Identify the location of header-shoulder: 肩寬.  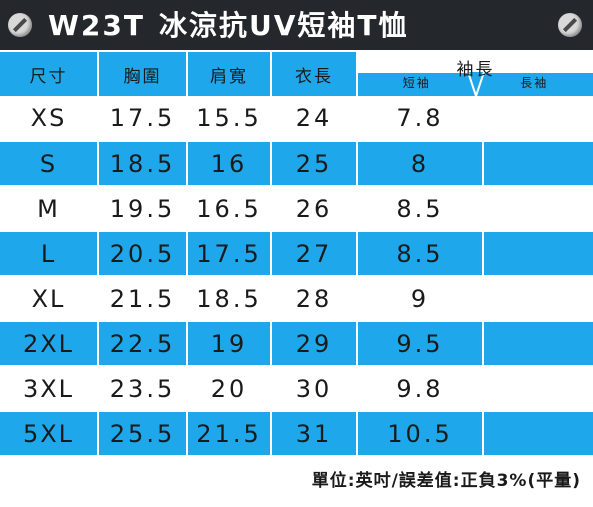
(228, 74).